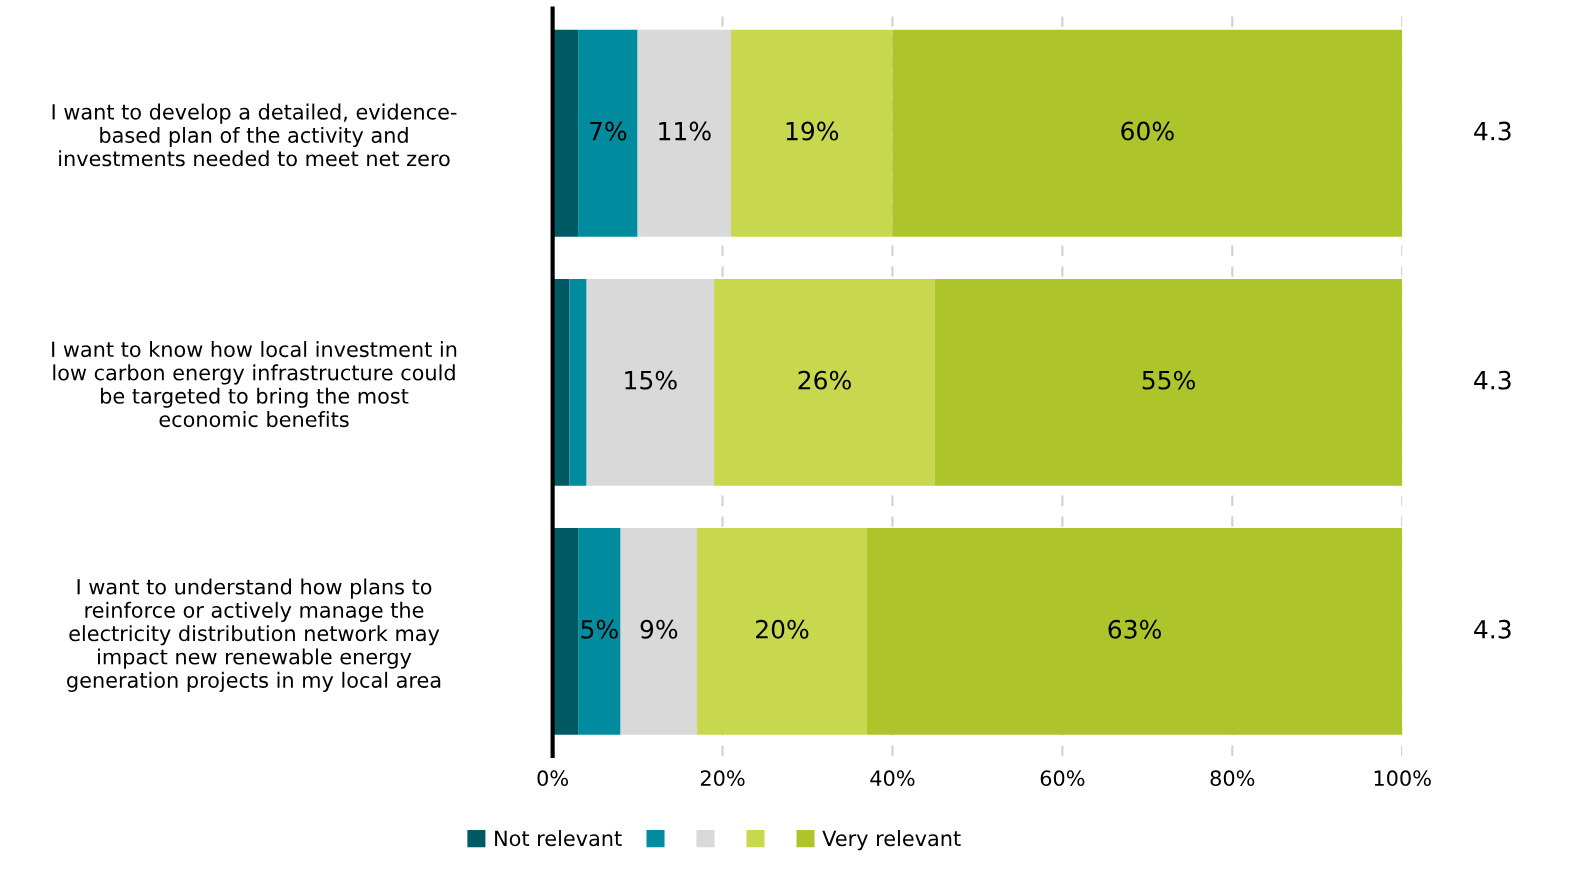 The image size is (1588, 869). I want to click on data-label: 20%, so click(782, 629).